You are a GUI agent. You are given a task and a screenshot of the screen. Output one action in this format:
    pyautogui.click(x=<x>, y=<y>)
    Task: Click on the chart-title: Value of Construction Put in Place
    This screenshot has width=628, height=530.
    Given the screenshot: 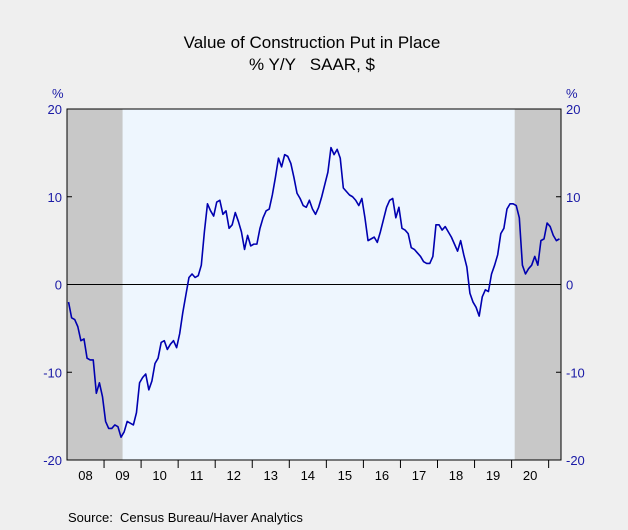 What is the action you would take?
    pyautogui.click(x=312, y=42)
    